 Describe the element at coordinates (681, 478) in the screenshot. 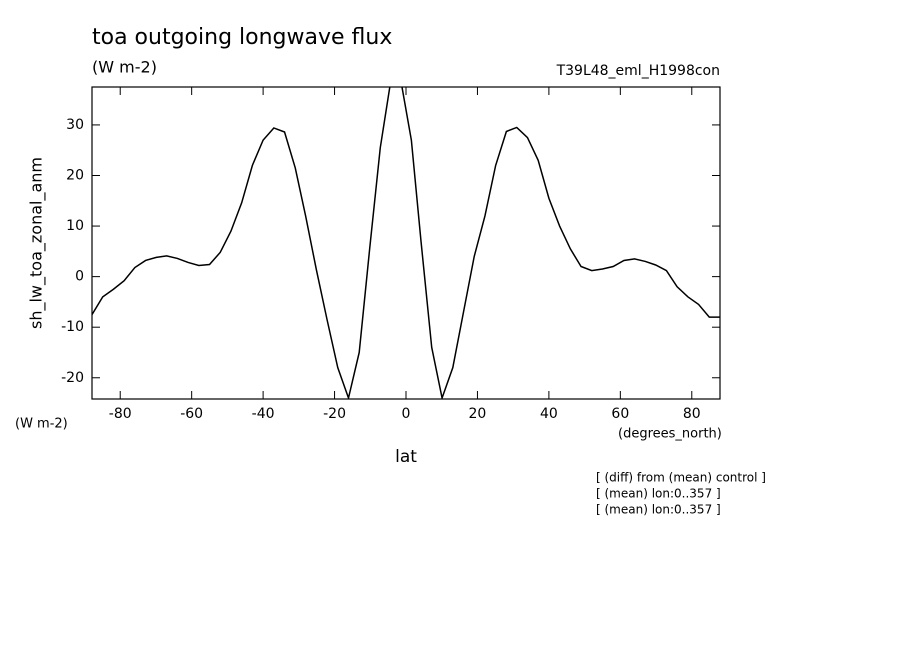

I see `note: [ (diff) from (mean) control ]` at that location.